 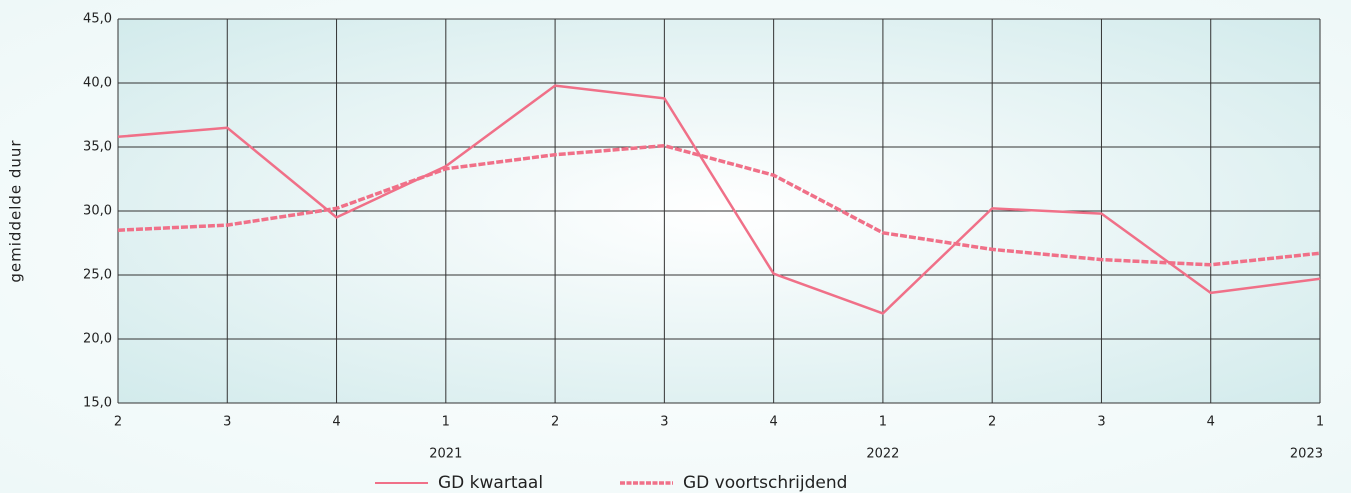 What do you see at coordinates (765, 483) in the screenshot?
I see `legend-label: GD voortschrijdend` at bounding box center [765, 483].